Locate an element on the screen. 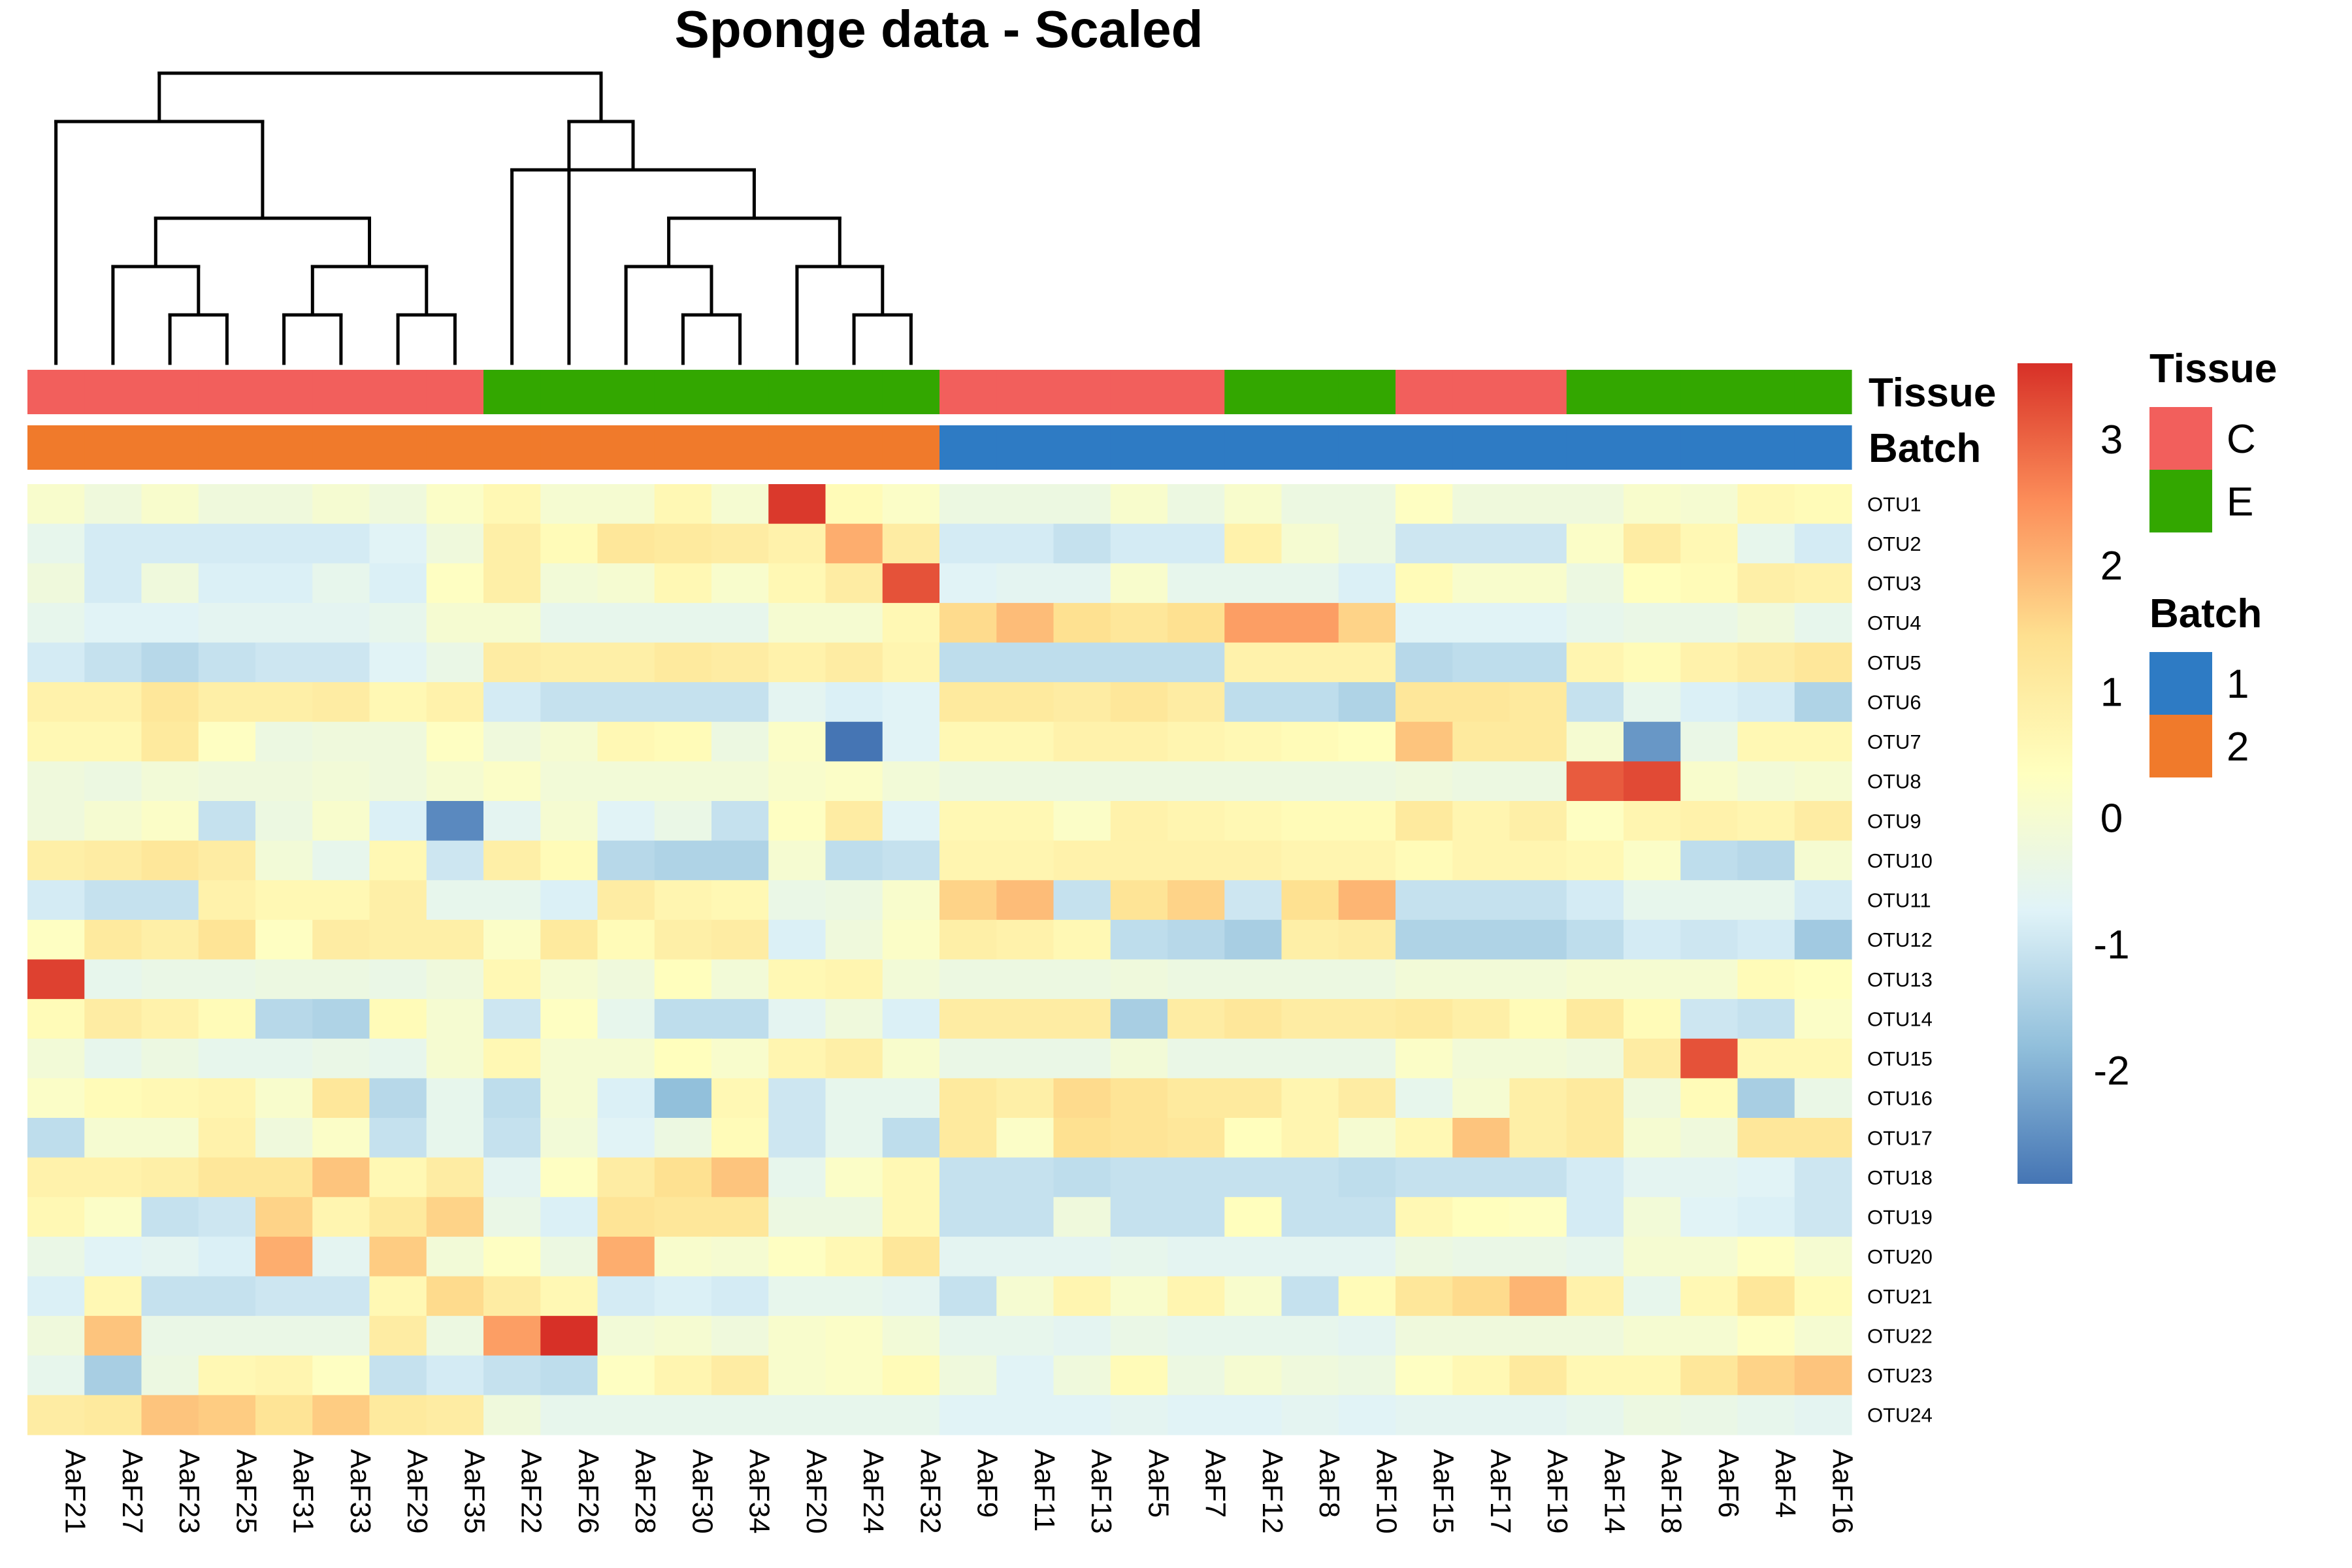 The width and height of the screenshot is (2352, 1568). heatmap-cell-OTU1-AaF34 is located at coordinates (740, 504).